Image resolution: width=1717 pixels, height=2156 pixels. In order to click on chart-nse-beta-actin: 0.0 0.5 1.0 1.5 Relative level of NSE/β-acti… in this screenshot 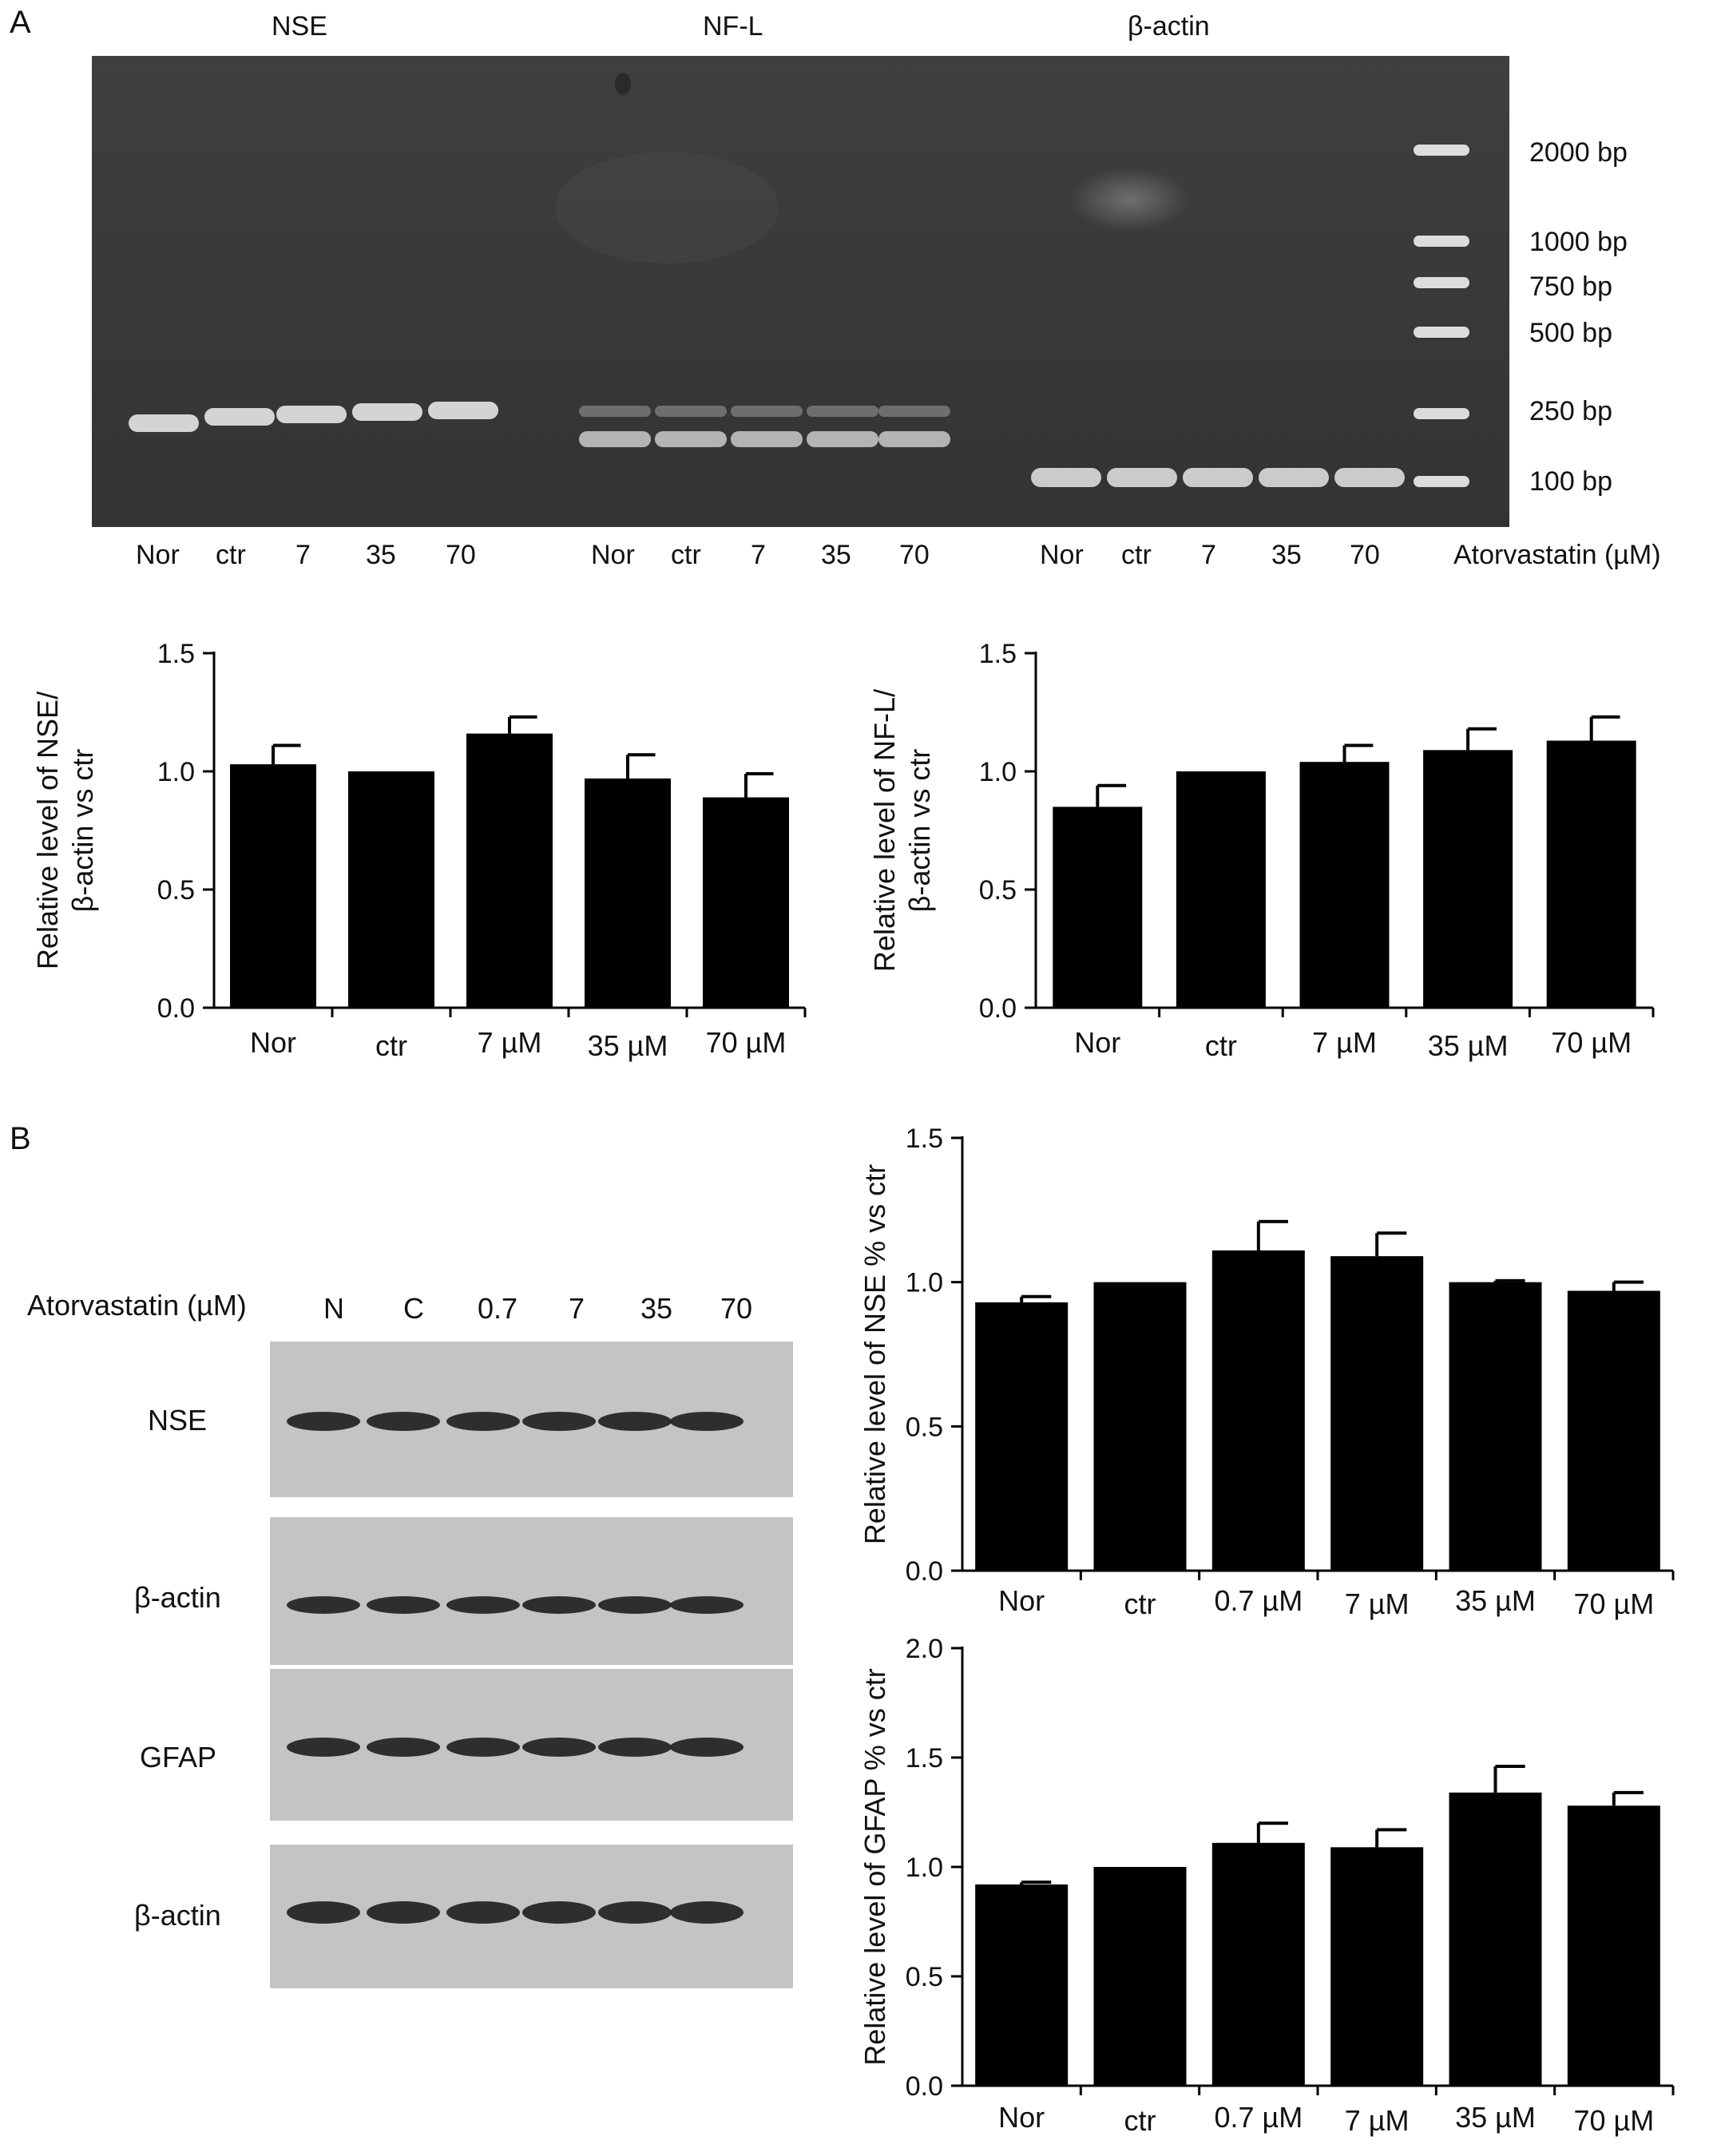, I will do `click(419, 850)`.